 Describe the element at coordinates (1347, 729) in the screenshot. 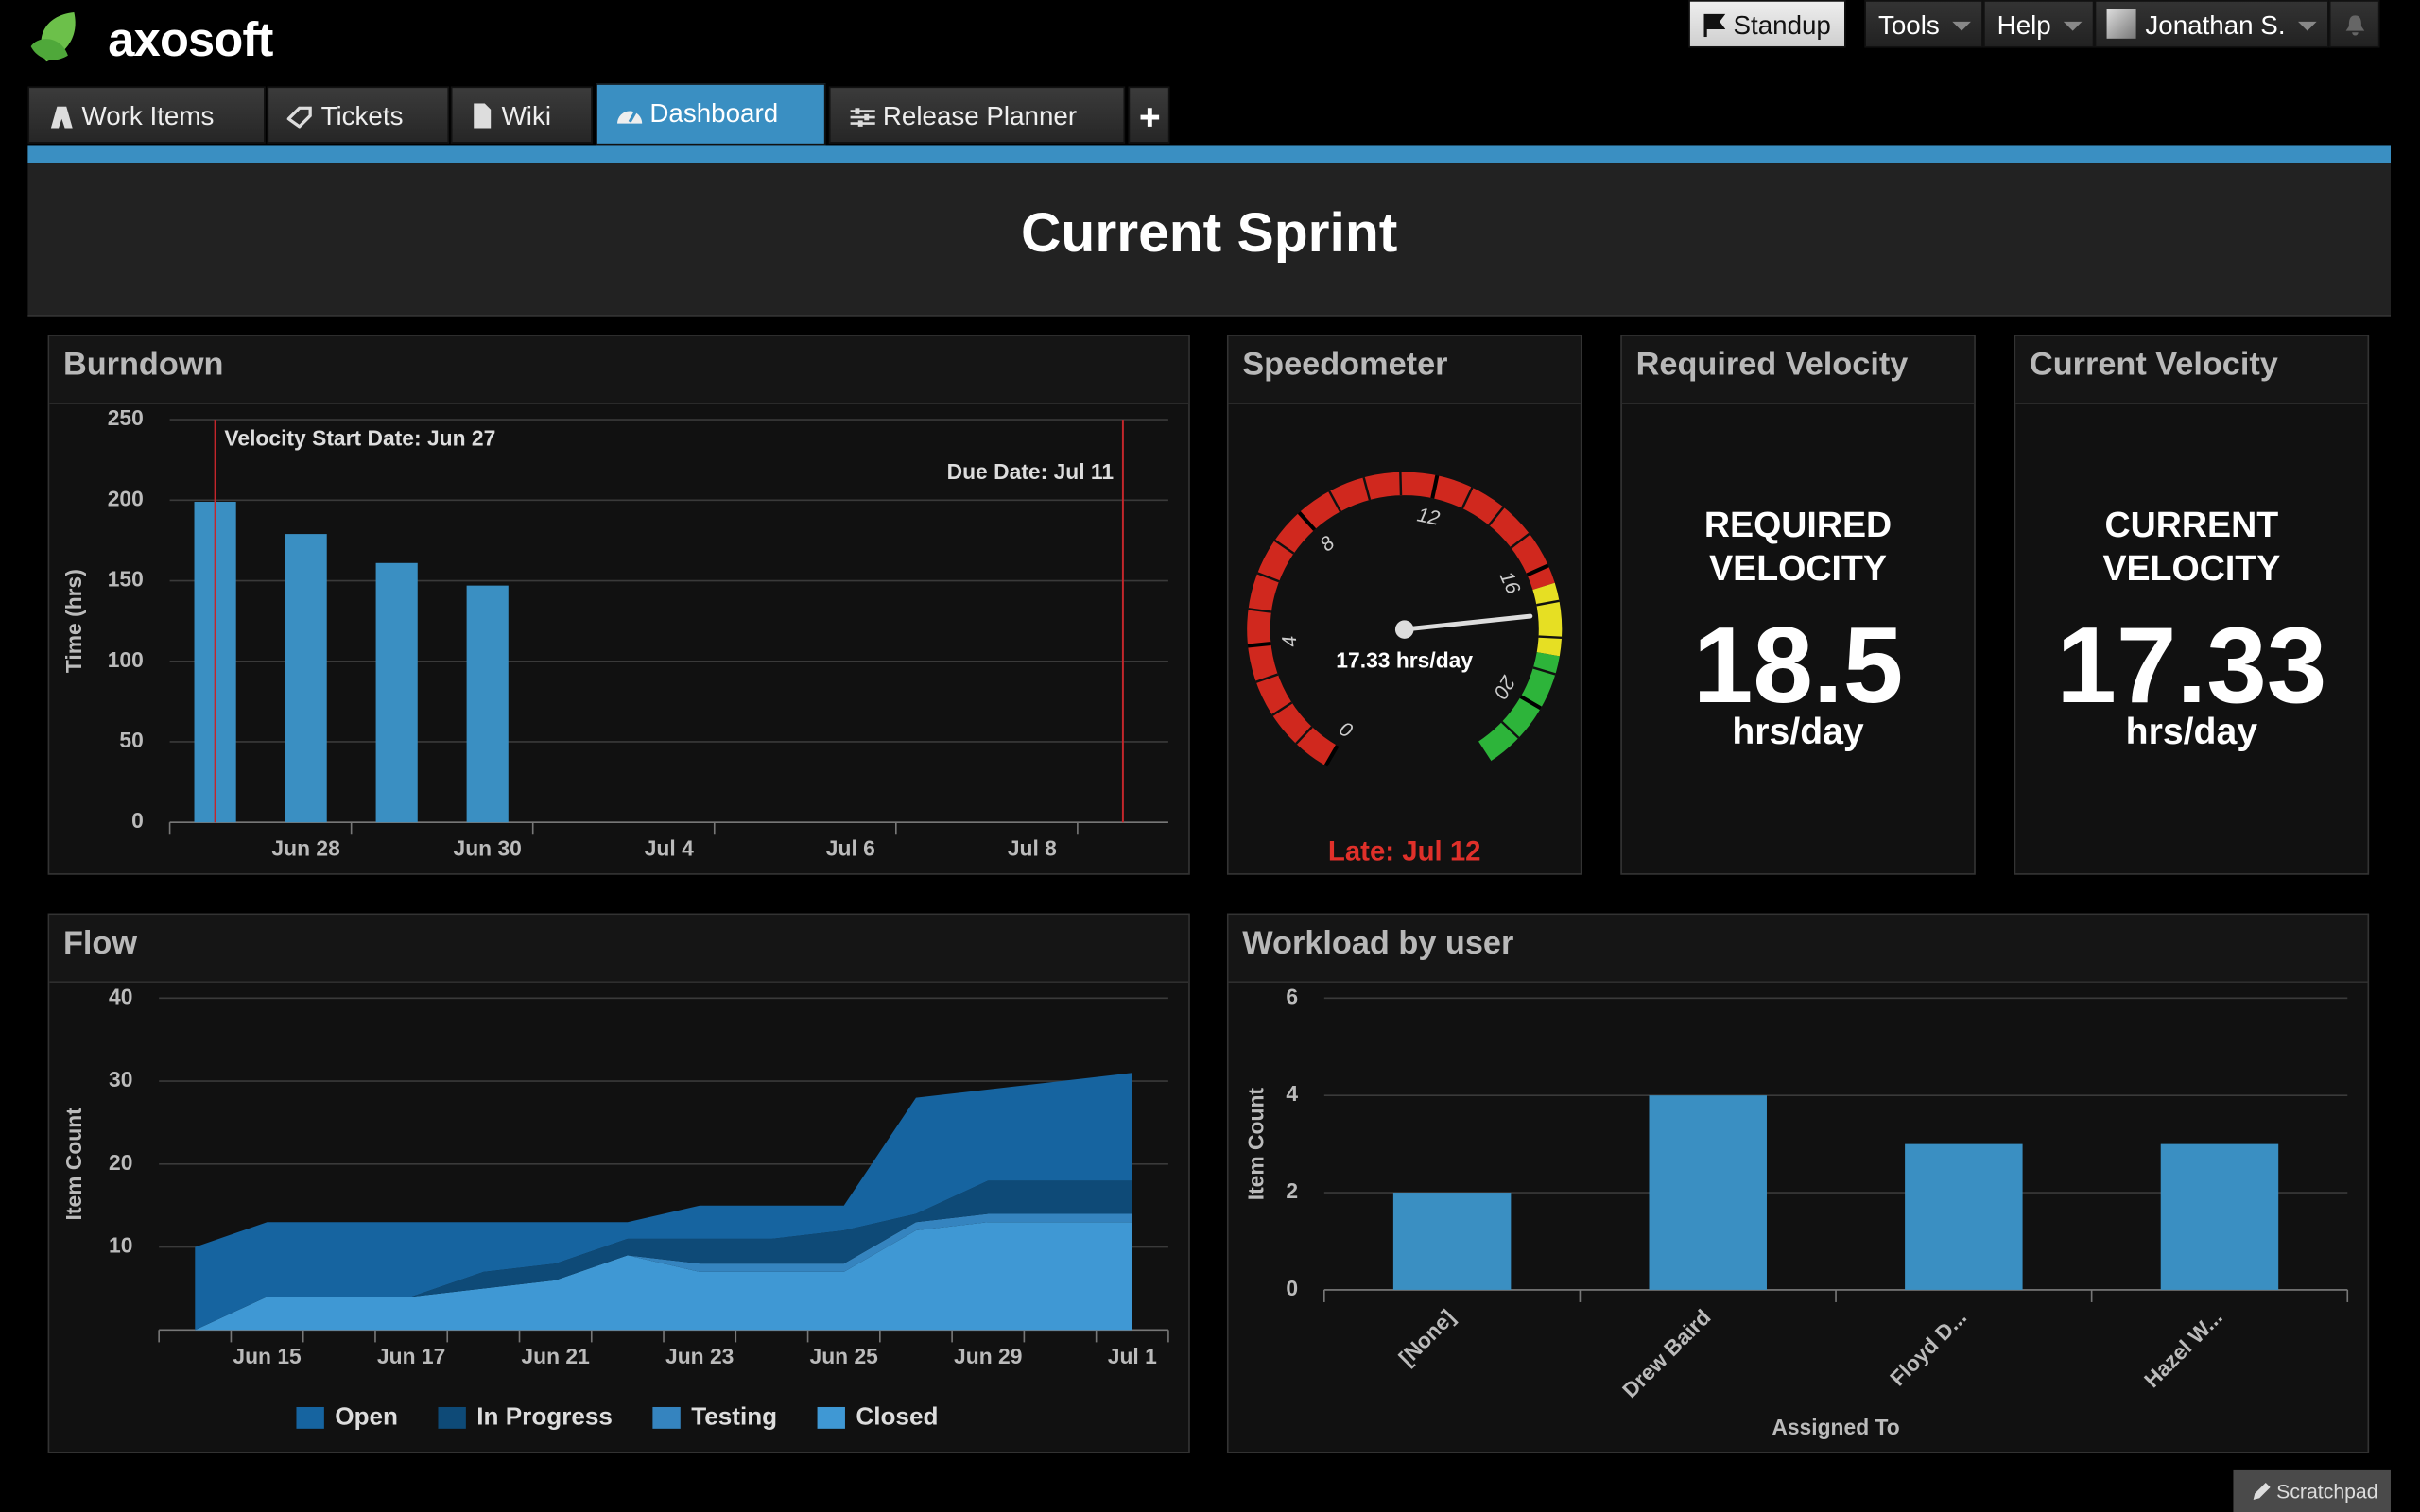

I see `gauge-tick-label: 0` at that location.